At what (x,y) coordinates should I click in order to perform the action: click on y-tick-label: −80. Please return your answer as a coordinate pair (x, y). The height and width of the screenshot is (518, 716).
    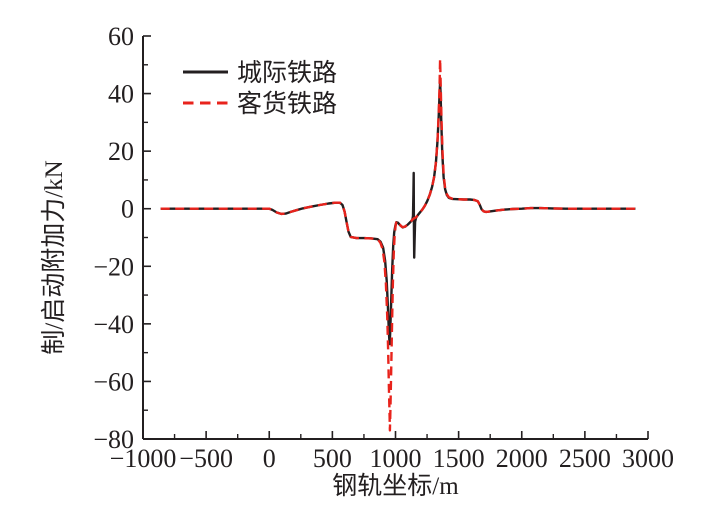
    Looking at the image, I should click on (113, 439).